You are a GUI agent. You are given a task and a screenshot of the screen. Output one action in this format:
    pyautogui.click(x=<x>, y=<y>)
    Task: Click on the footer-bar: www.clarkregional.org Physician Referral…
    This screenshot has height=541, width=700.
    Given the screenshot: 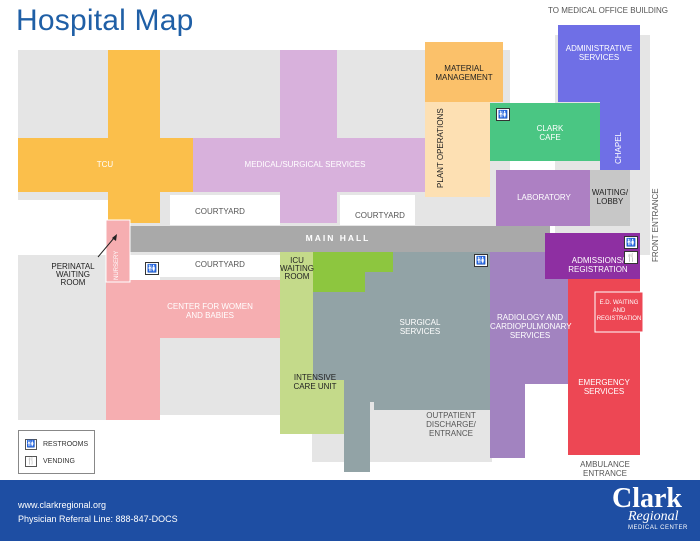 What is the action you would take?
    pyautogui.click(x=350, y=510)
    